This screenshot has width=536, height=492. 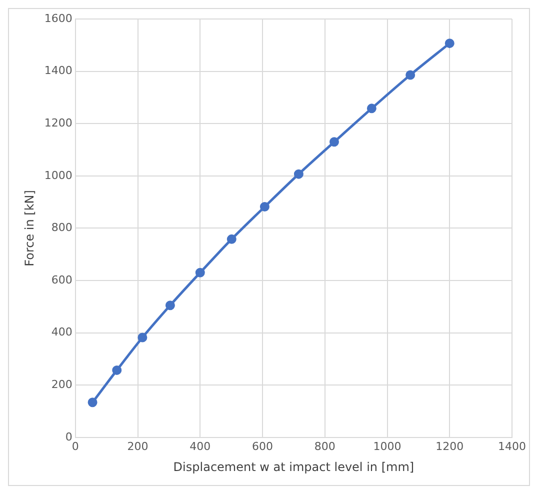 I want to click on x-tick-label: 600, so click(x=263, y=446).